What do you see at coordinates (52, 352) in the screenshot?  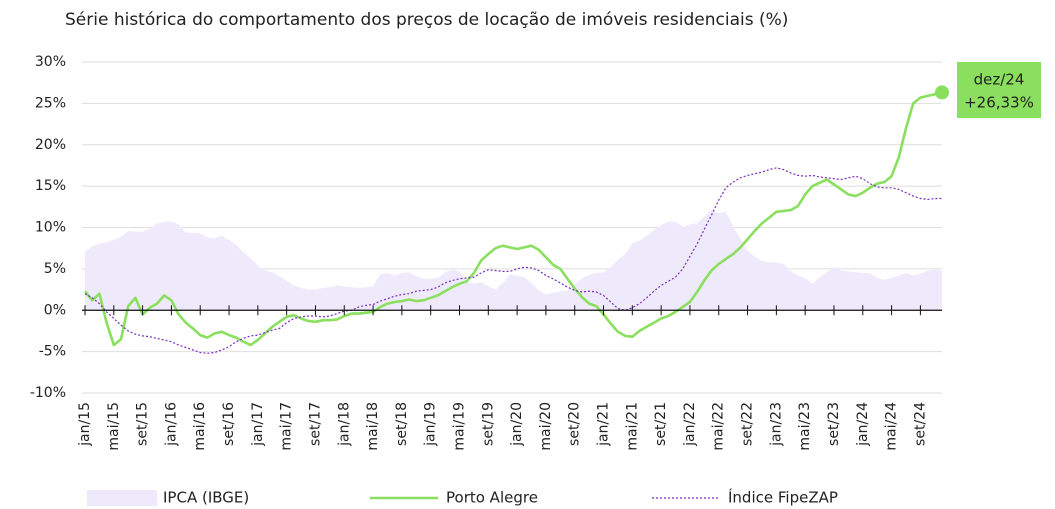 I see `y-tick-label: -5%` at bounding box center [52, 352].